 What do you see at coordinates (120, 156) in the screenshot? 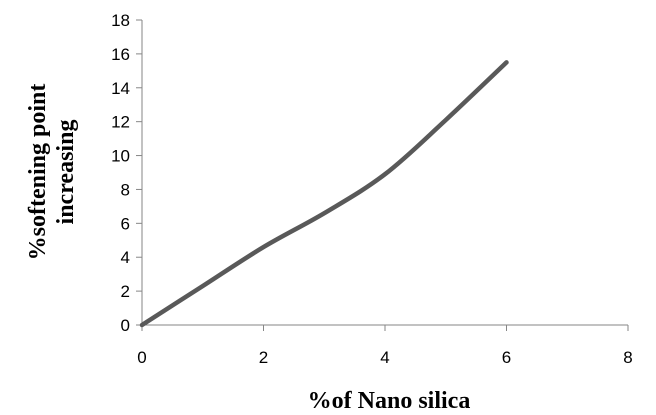
I see `y-tick-label: 10` at bounding box center [120, 156].